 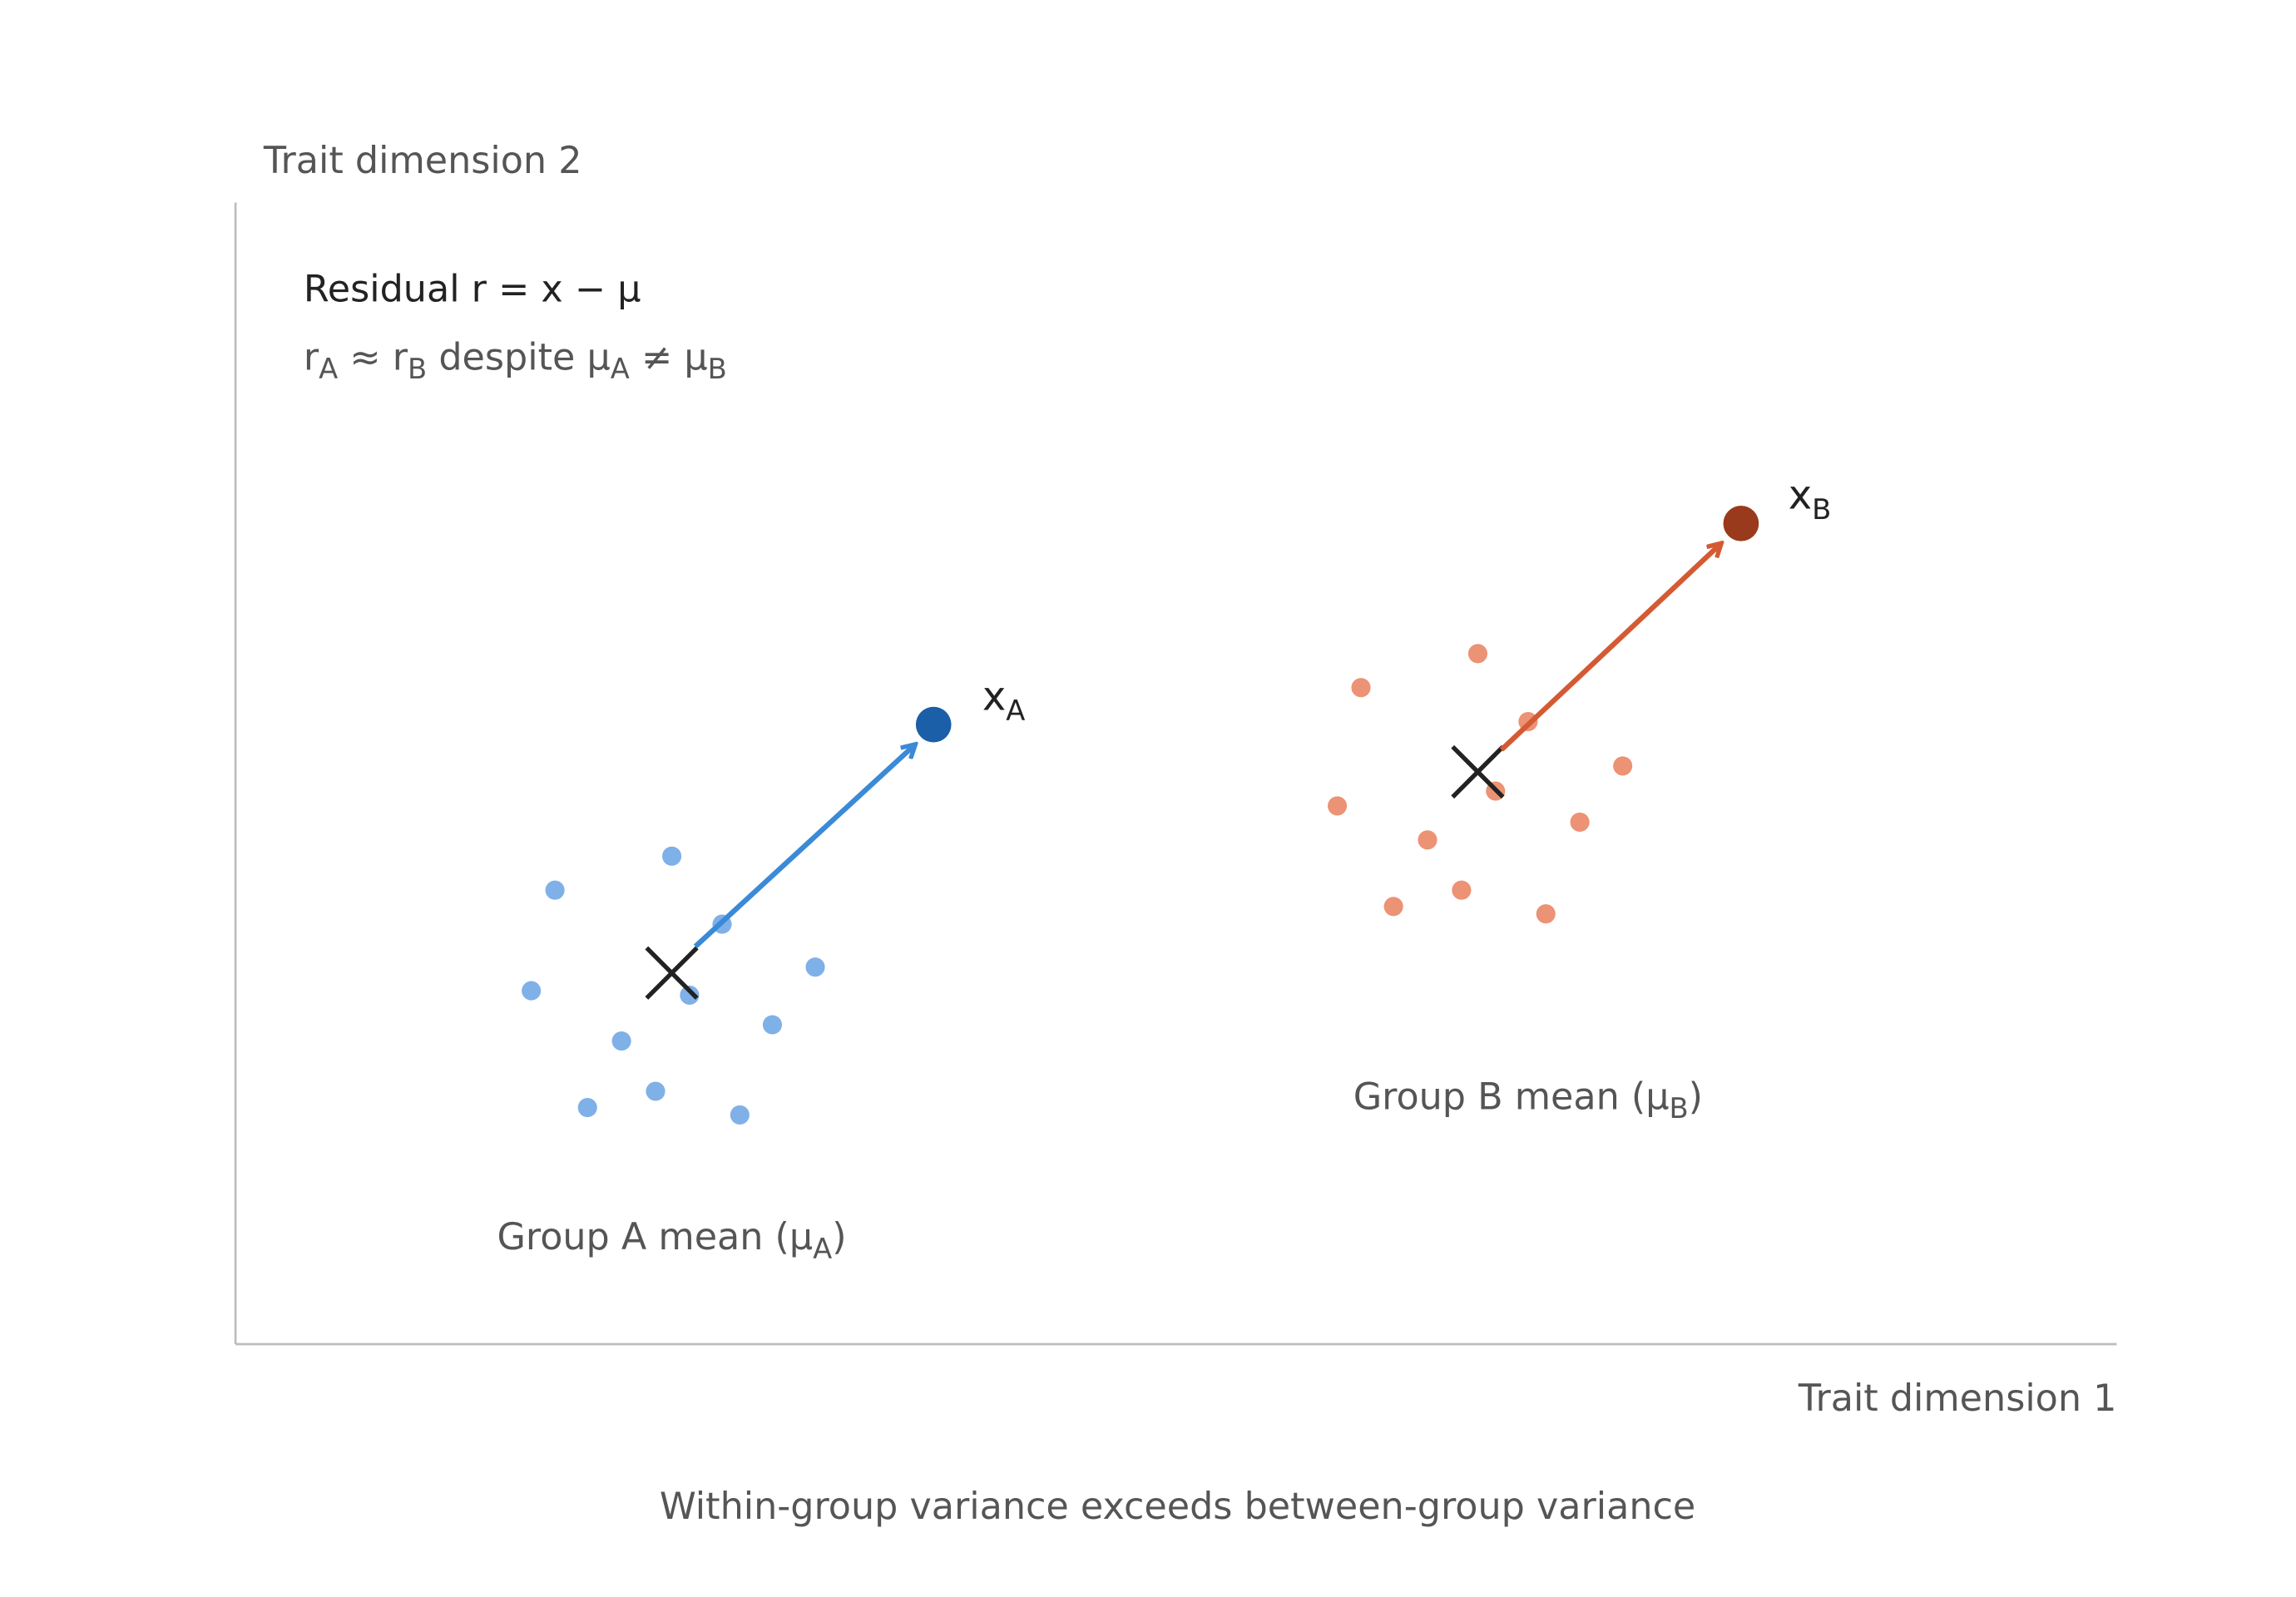 I want to click on point-a-label: xA, so click(x=1004, y=699).